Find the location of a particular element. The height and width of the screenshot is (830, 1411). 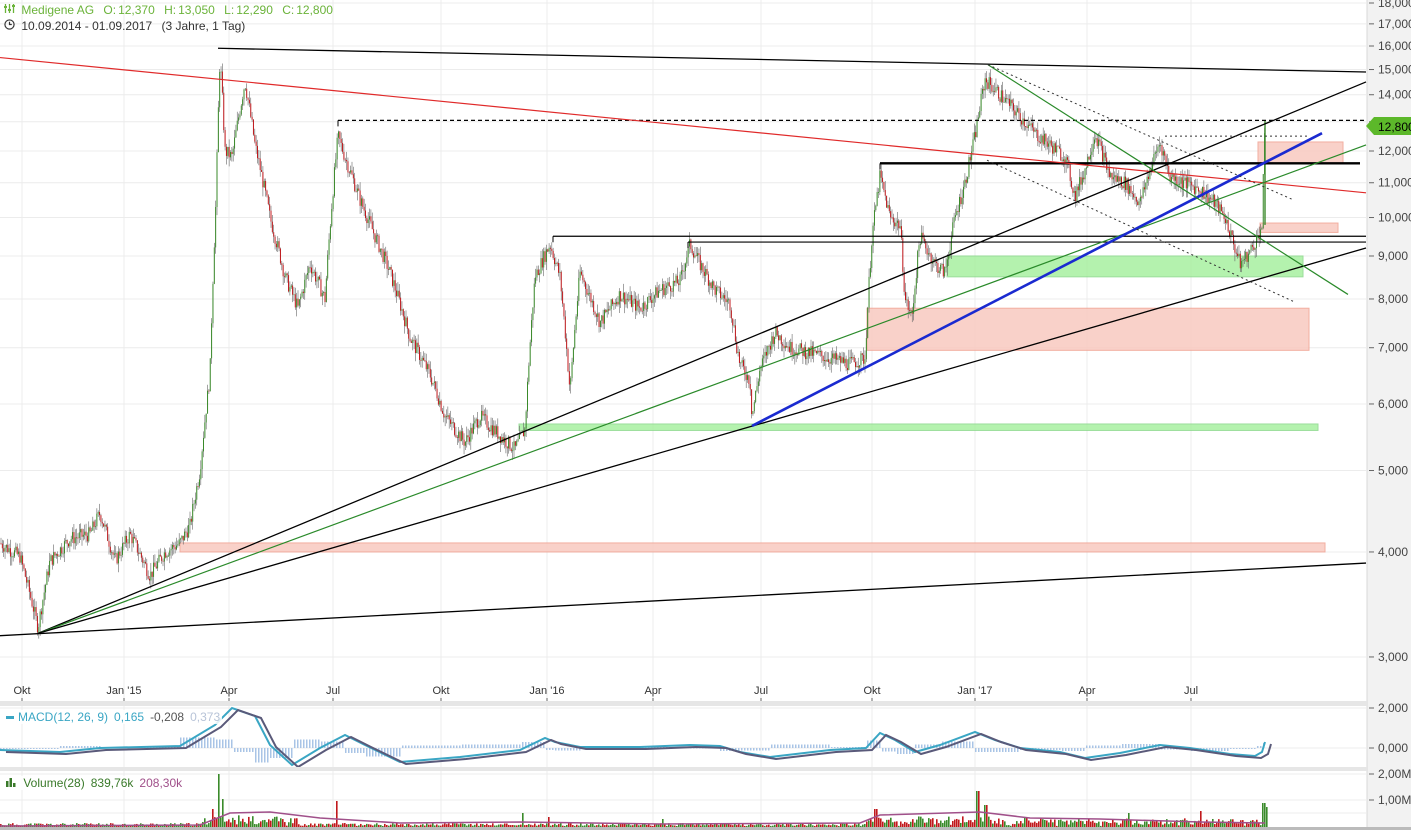

svg-text: 2,00M is located at coordinates (1394, 774).